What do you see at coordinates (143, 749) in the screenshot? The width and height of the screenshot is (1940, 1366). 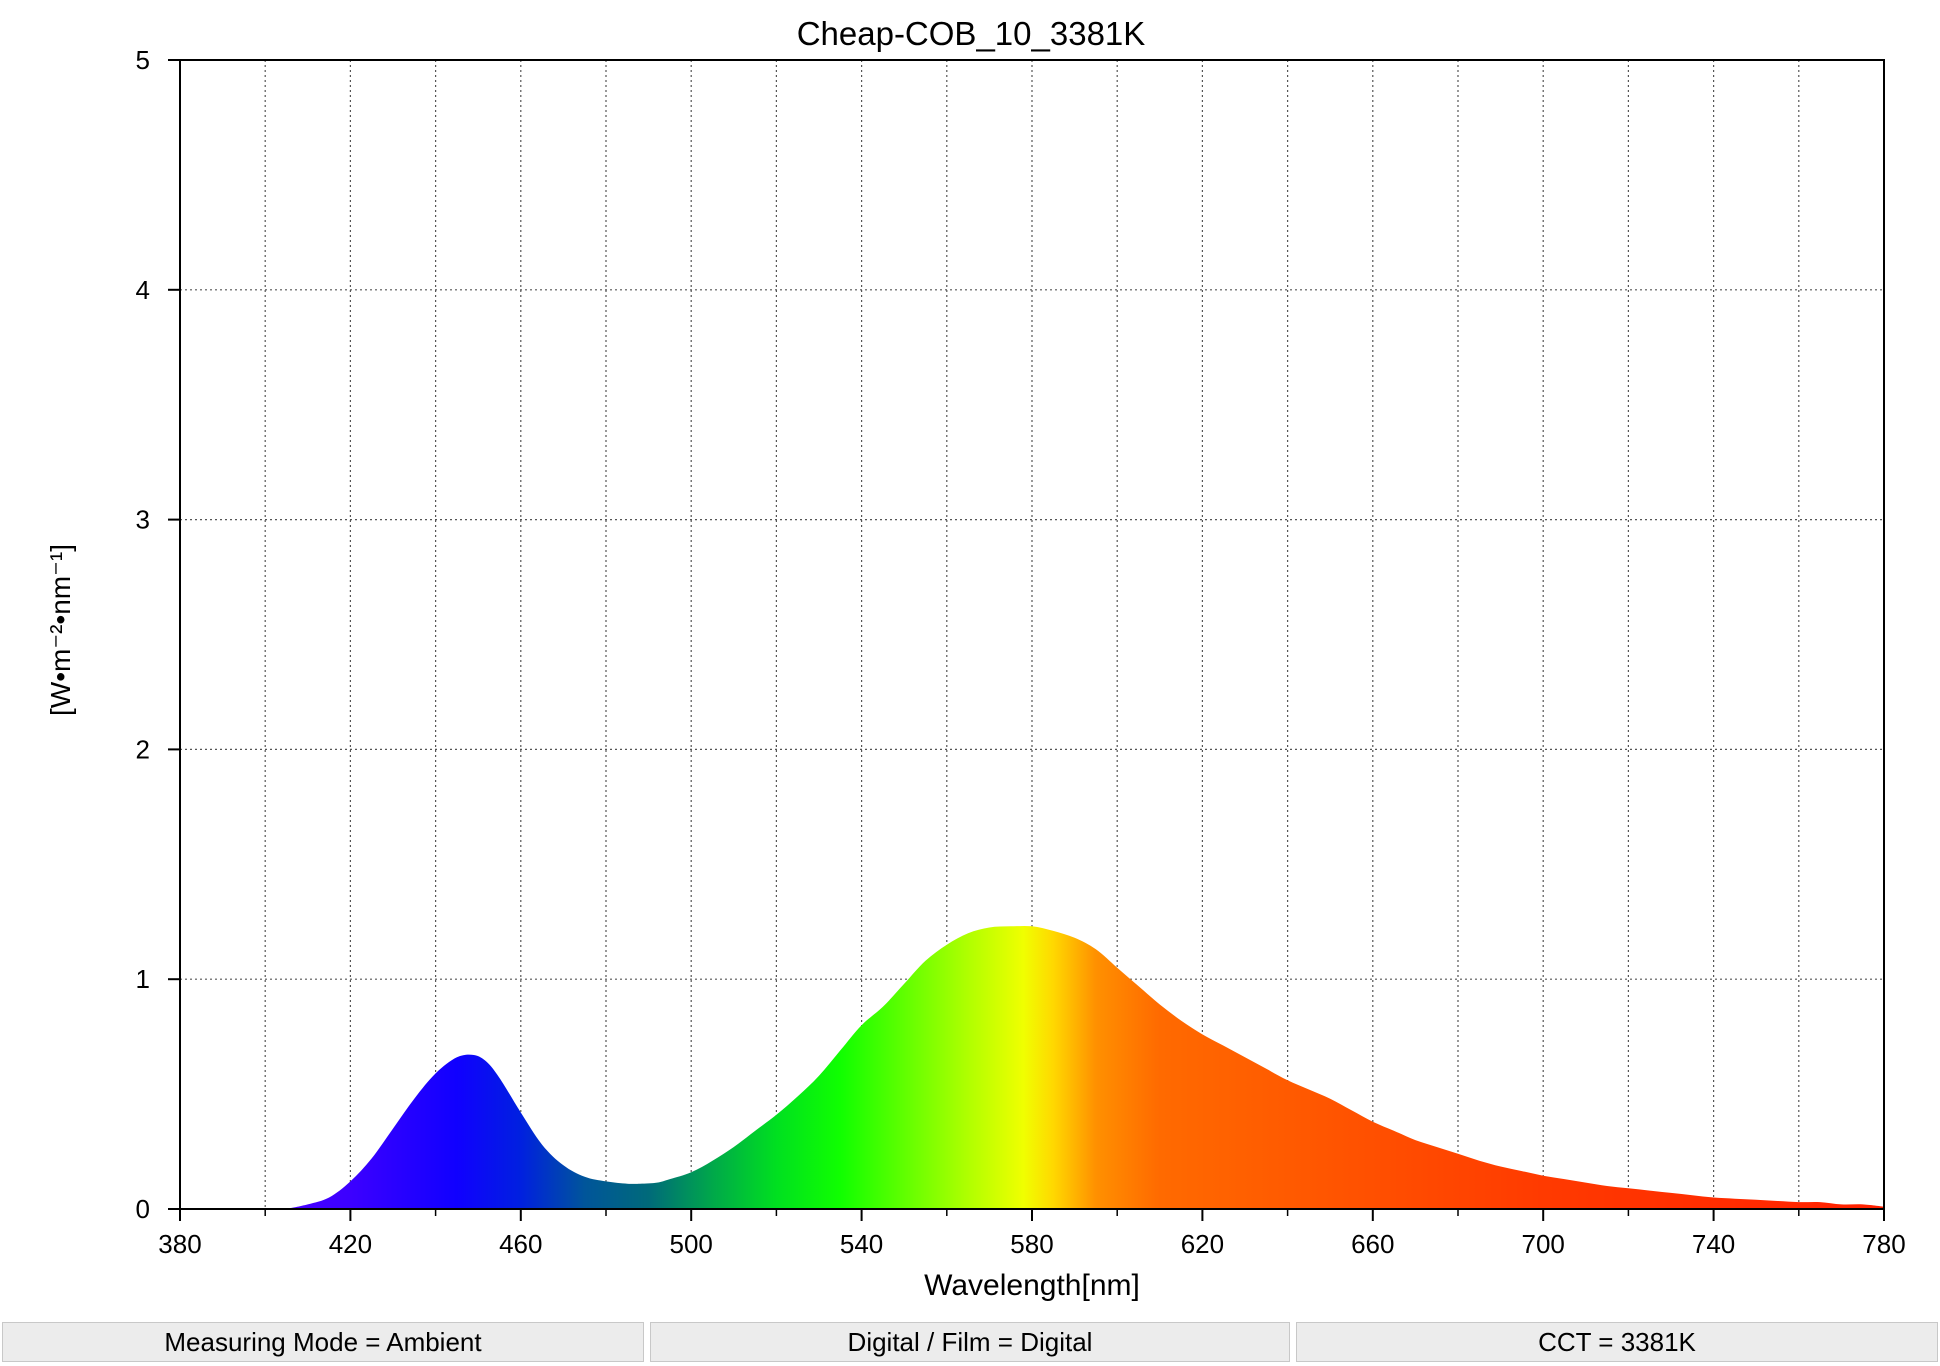 I see `y-tick-label: 2` at bounding box center [143, 749].